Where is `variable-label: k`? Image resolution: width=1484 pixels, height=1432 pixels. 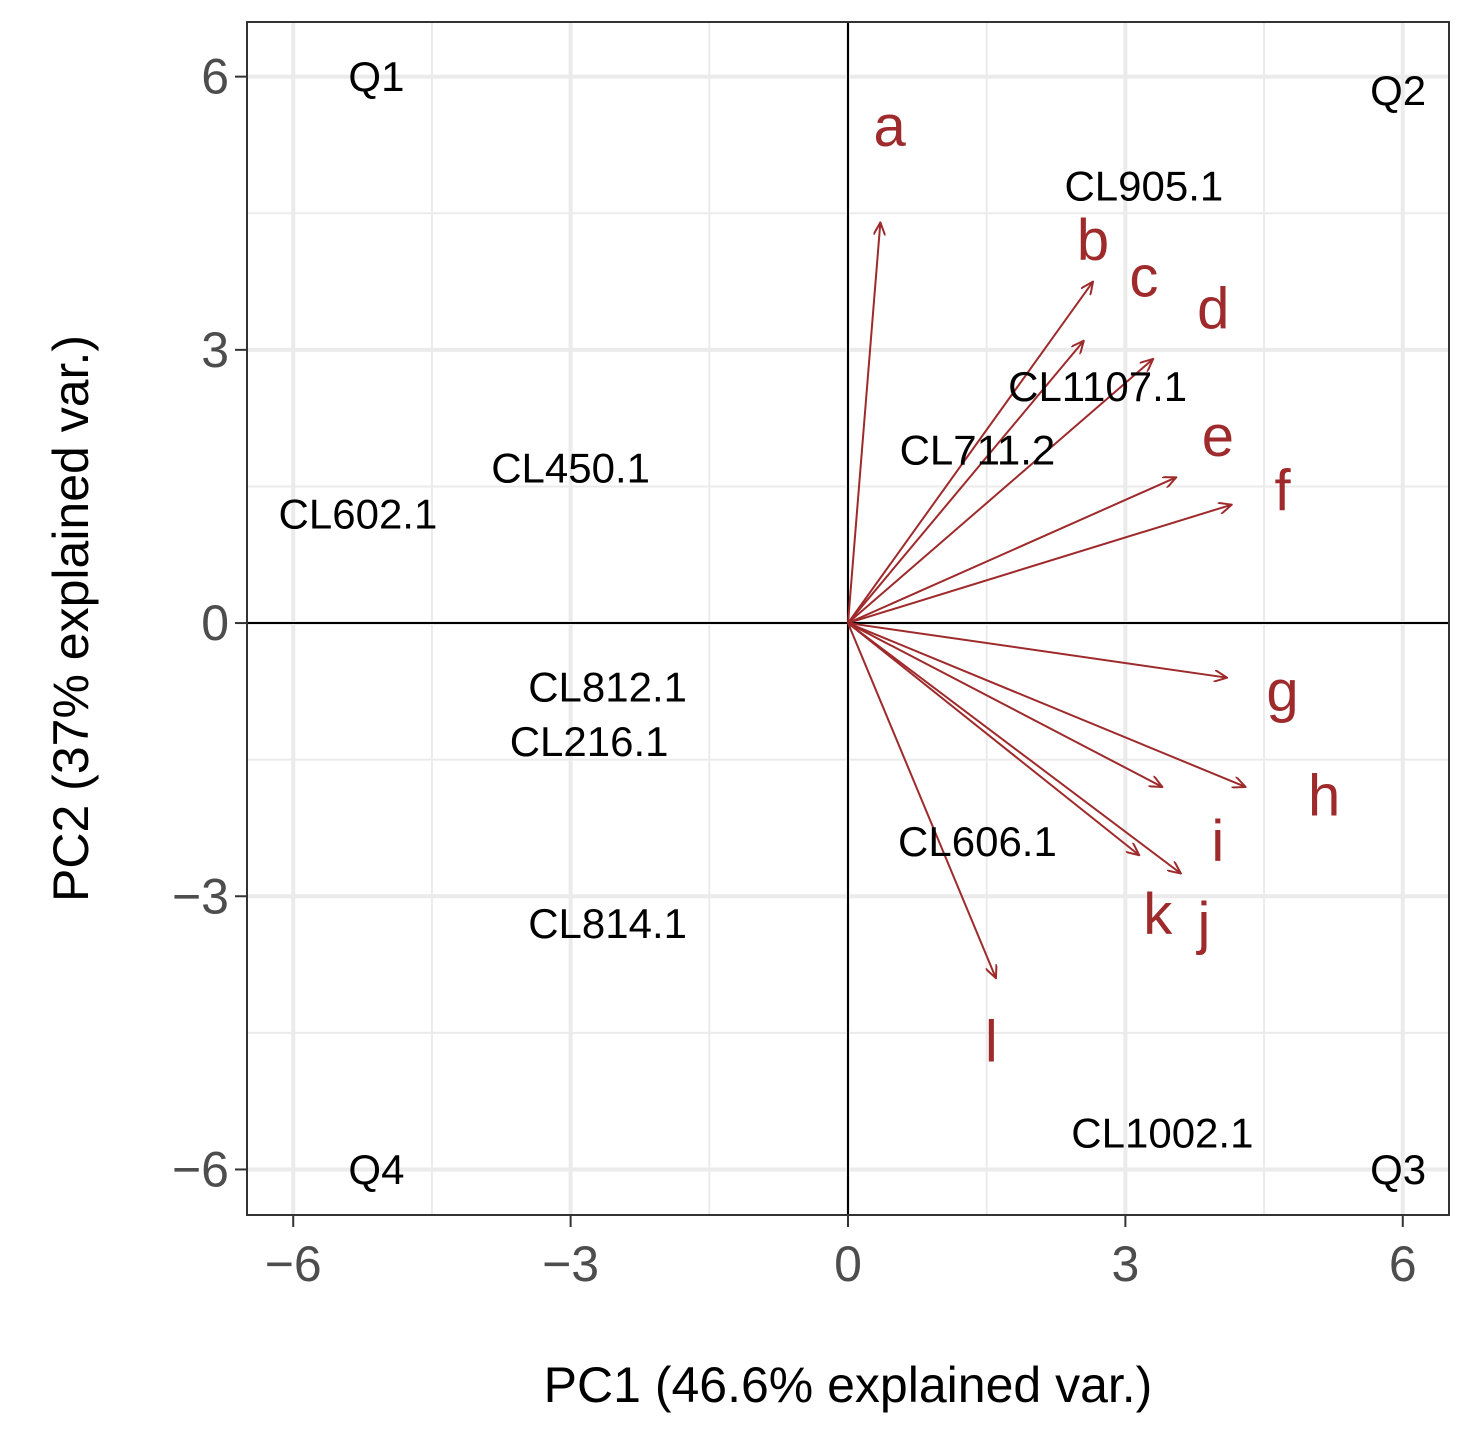
variable-label: k is located at coordinates (1158, 914).